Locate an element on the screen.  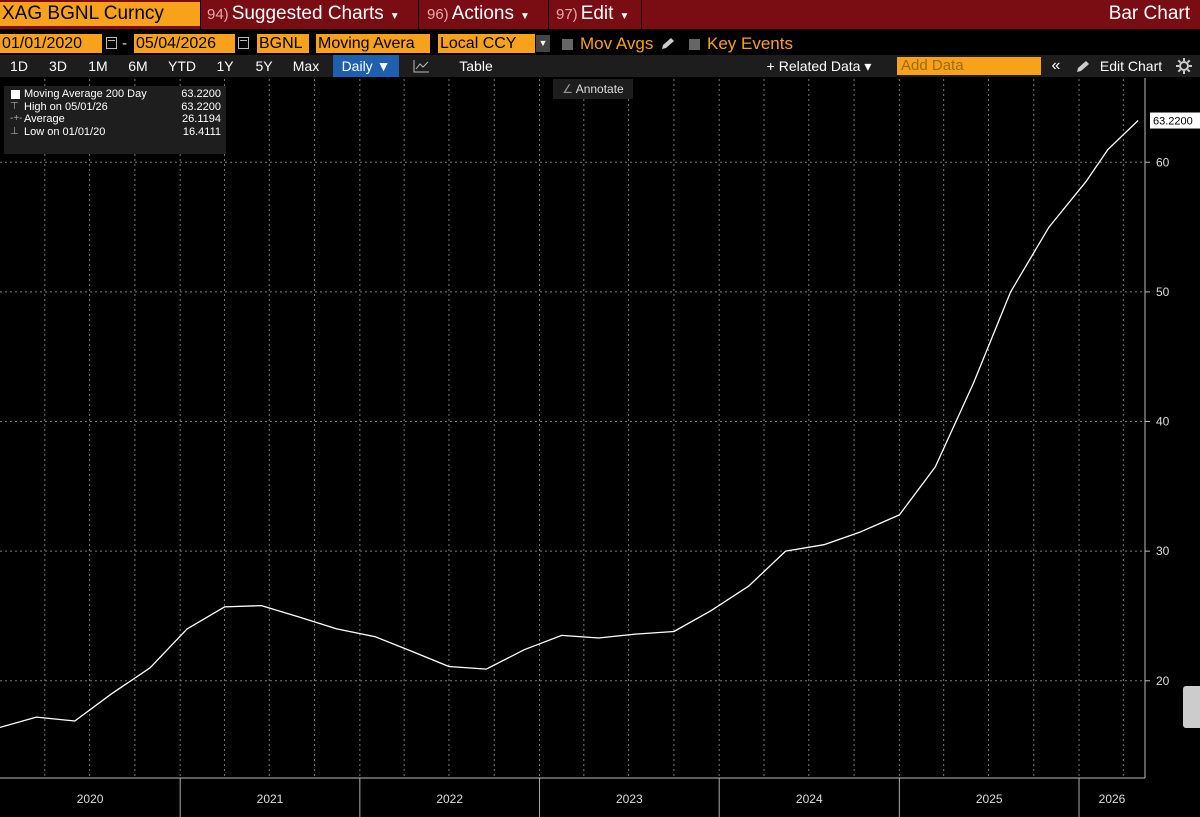
start-date-field: 01/01/2020 is located at coordinates (51, 43).